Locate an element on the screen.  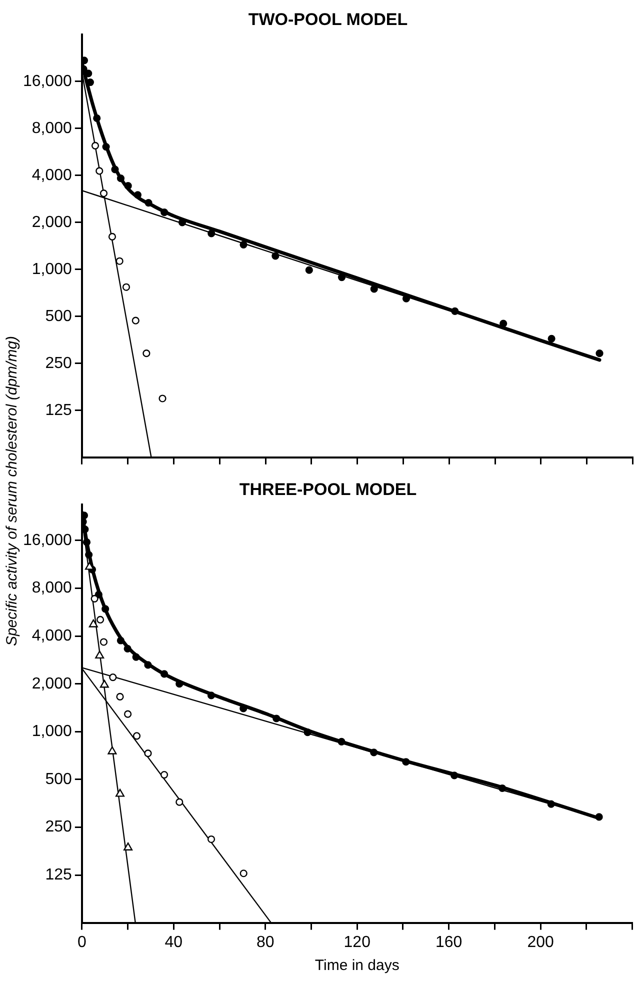
x-tick-label: 120 is located at coordinates (357, 942).